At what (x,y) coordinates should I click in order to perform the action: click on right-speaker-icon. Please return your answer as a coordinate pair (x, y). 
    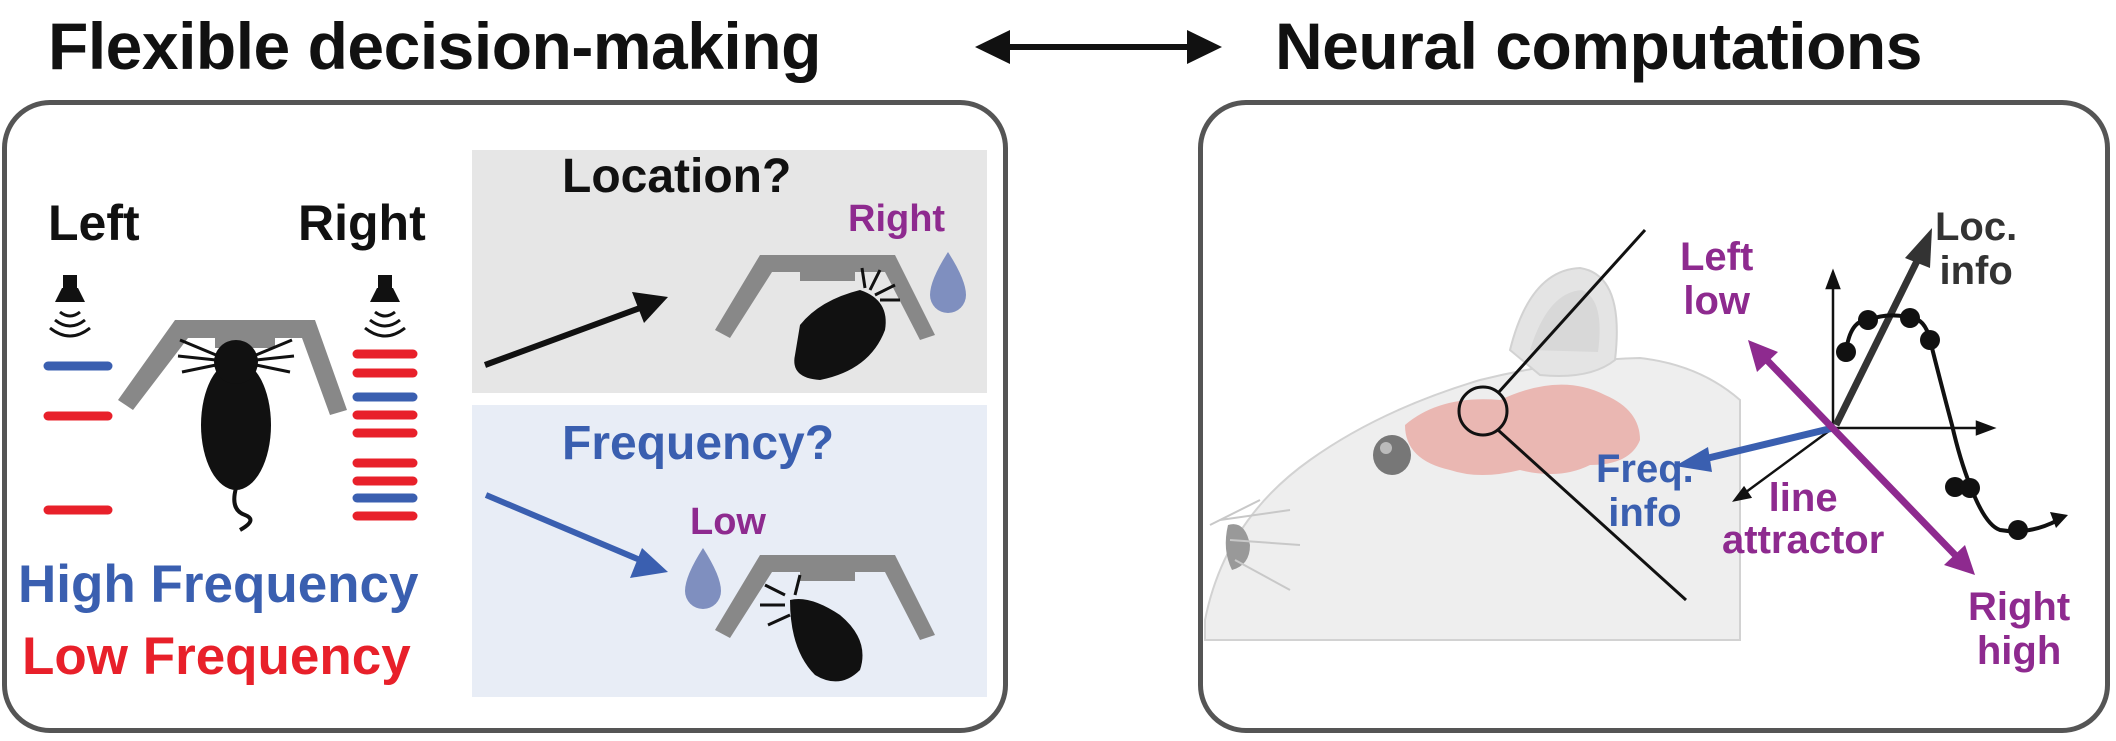
    Looking at the image, I should click on (385, 306).